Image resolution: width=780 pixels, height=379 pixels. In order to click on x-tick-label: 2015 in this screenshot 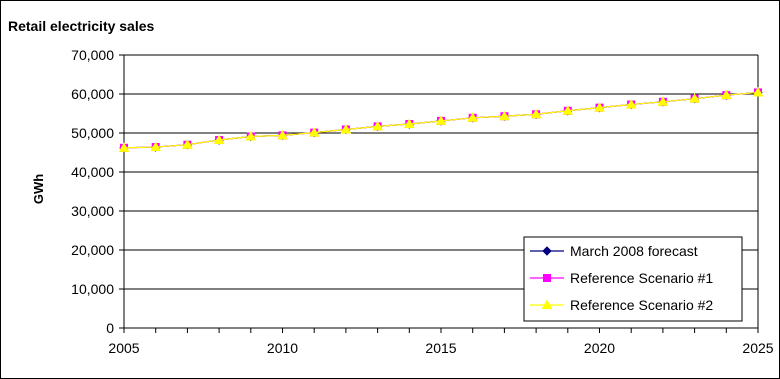, I will do `click(440, 348)`.